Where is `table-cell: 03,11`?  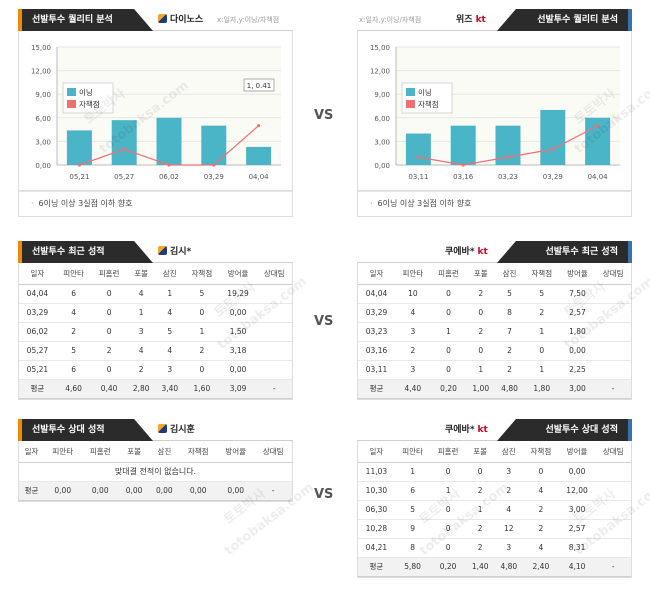
table-cell: 03,11 is located at coordinates (377, 370).